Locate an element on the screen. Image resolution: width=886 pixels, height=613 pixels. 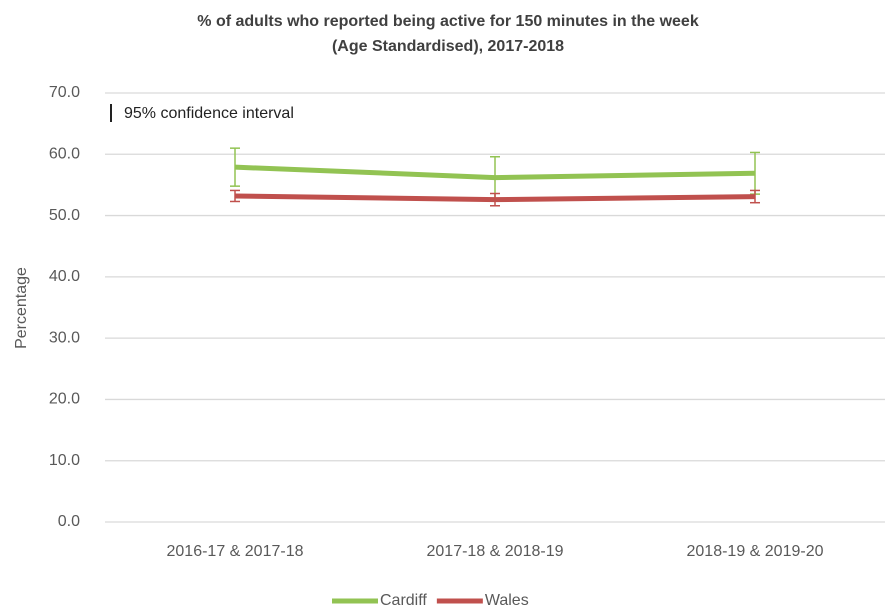
y-tick-label: 20.0 is located at coordinates (64, 399).